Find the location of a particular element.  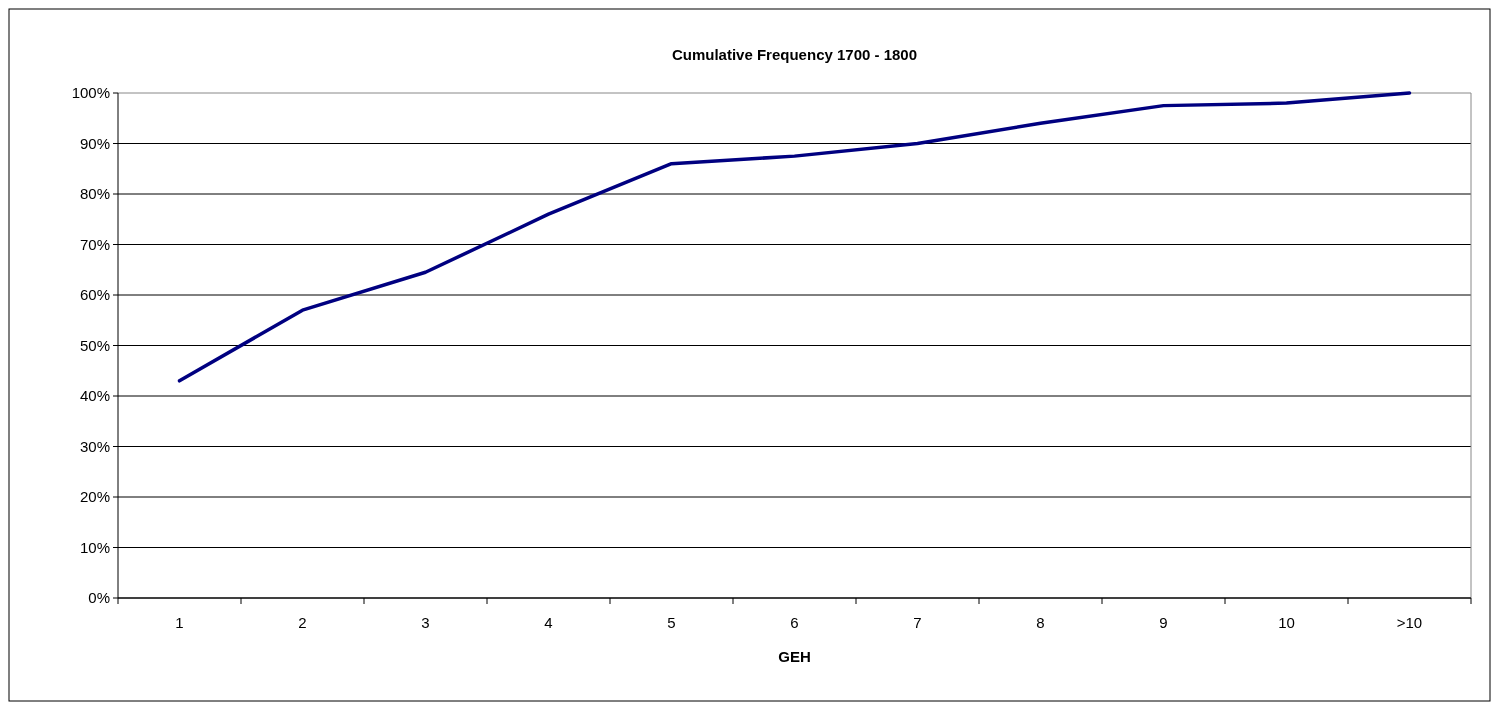

x-tick-label: 2 is located at coordinates (302, 622).